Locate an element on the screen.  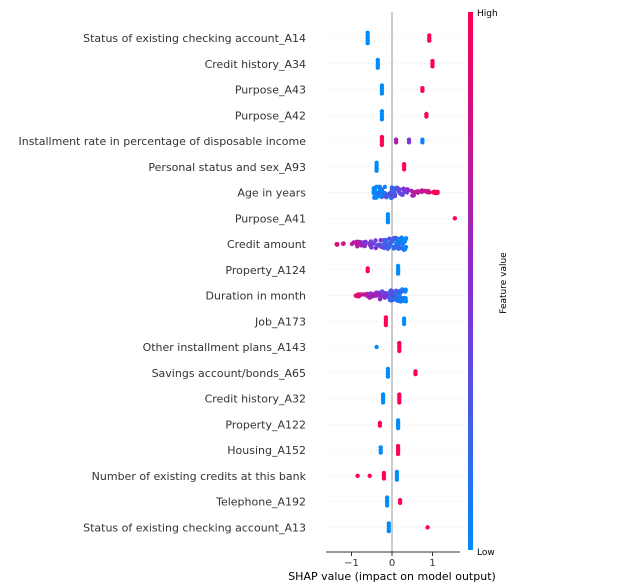
feature-label: Purpose_A41 is located at coordinates (270, 218).